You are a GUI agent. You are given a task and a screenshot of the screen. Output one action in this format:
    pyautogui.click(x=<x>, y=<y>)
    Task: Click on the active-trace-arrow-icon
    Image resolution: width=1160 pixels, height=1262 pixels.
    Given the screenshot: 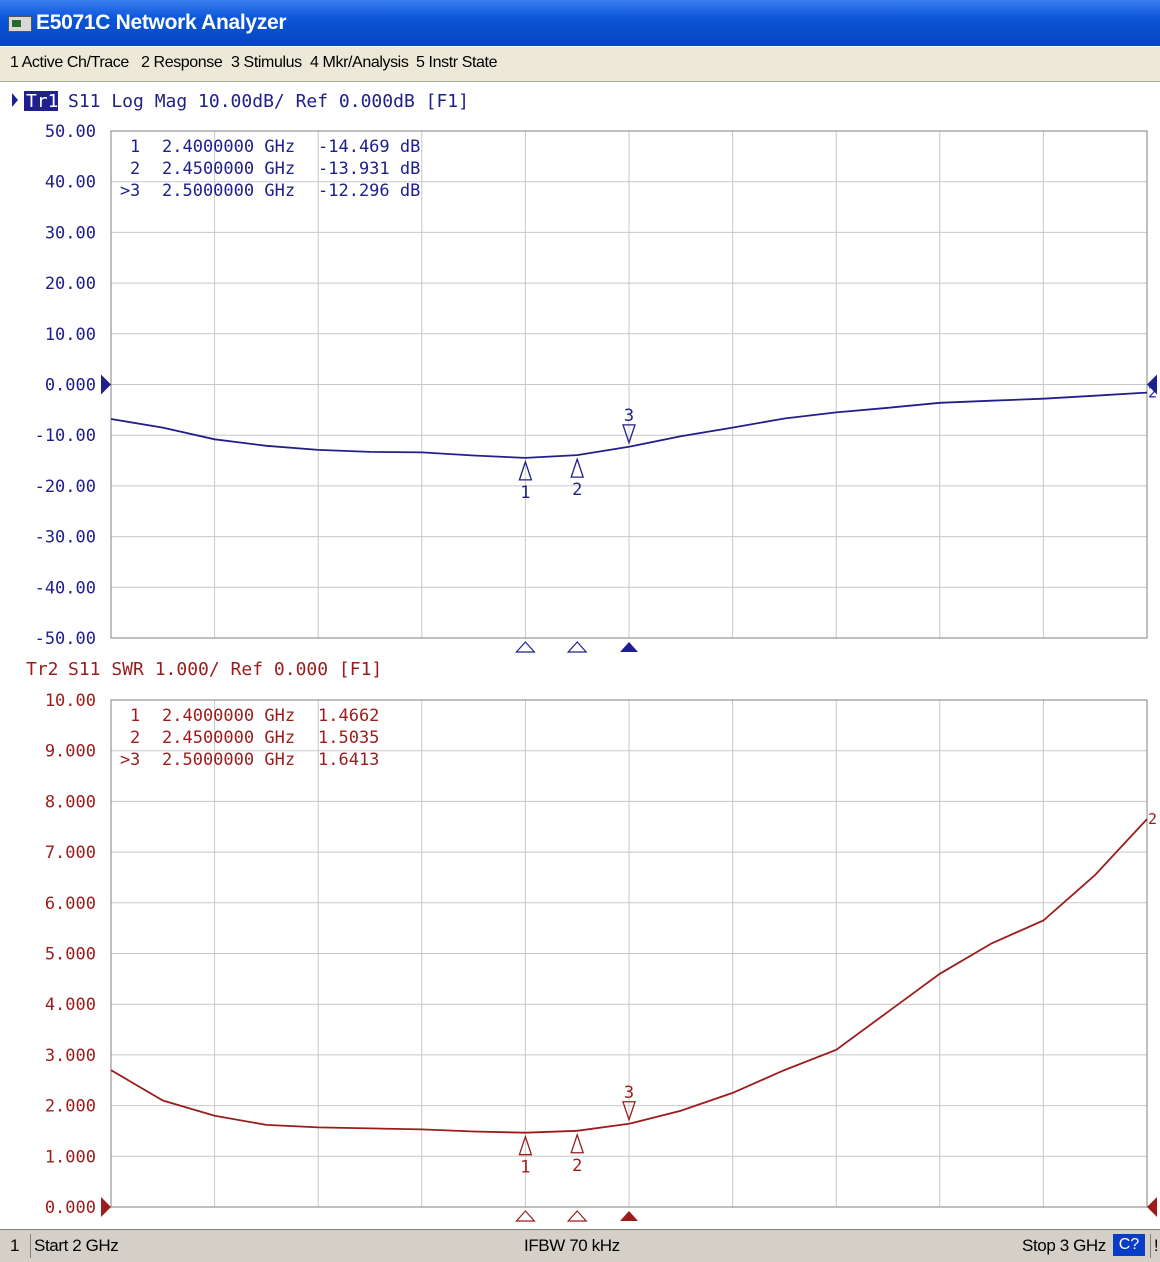 What is the action you would take?
    pyautogui.click(x=15, y=100)
    